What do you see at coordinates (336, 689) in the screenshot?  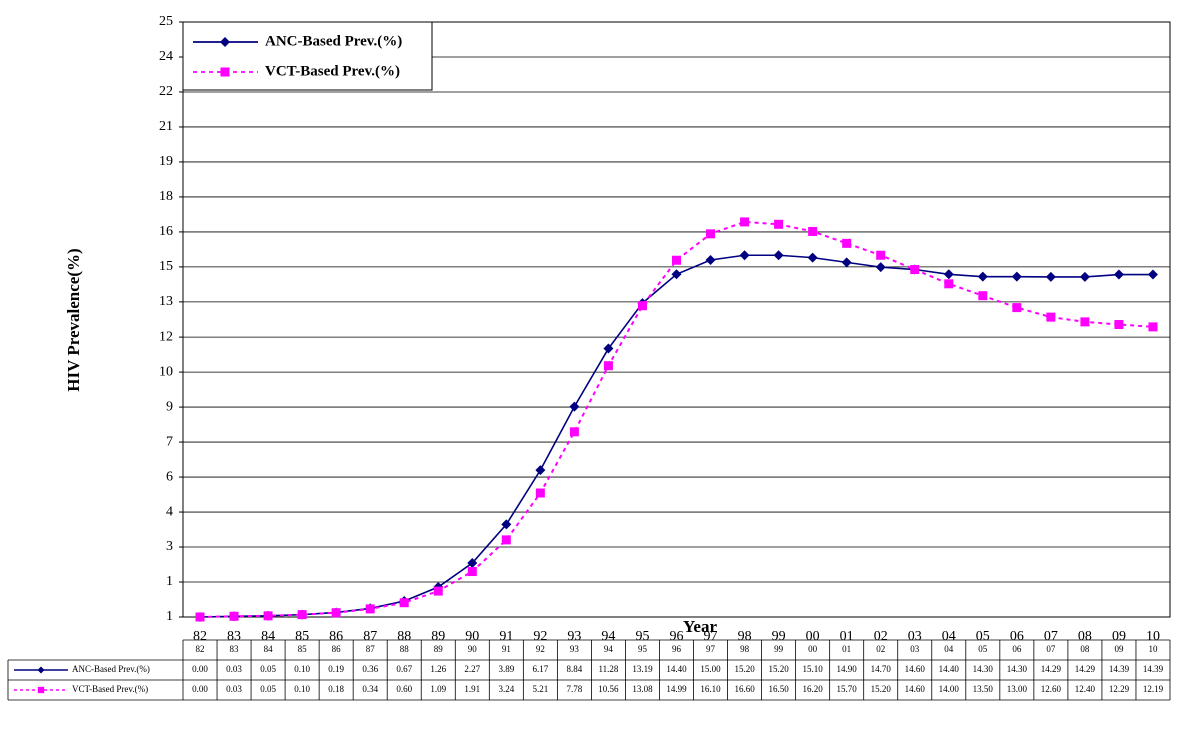 I see `table-cell: 0.18` at bounding box center [336, 689].